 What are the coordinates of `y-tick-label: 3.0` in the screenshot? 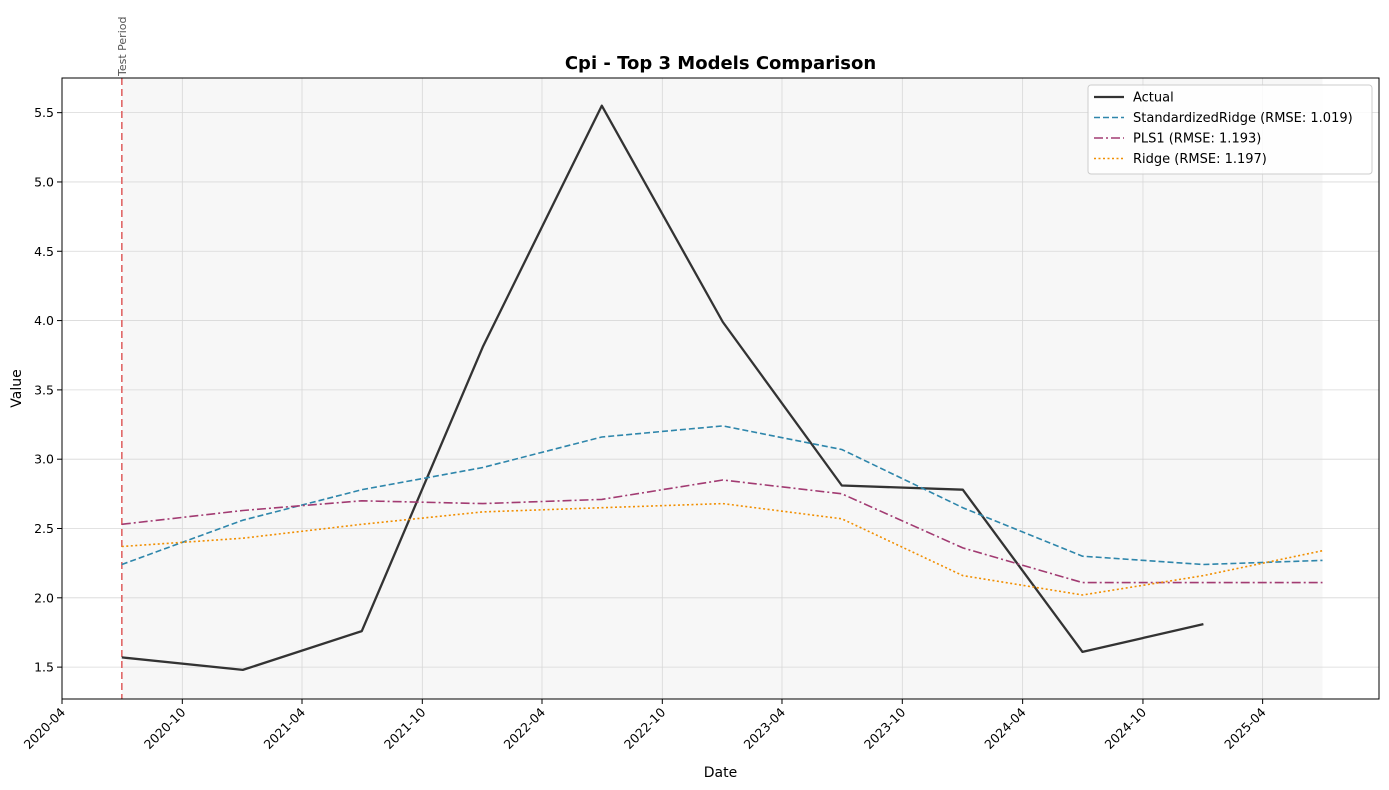 It's located at (44, 459).